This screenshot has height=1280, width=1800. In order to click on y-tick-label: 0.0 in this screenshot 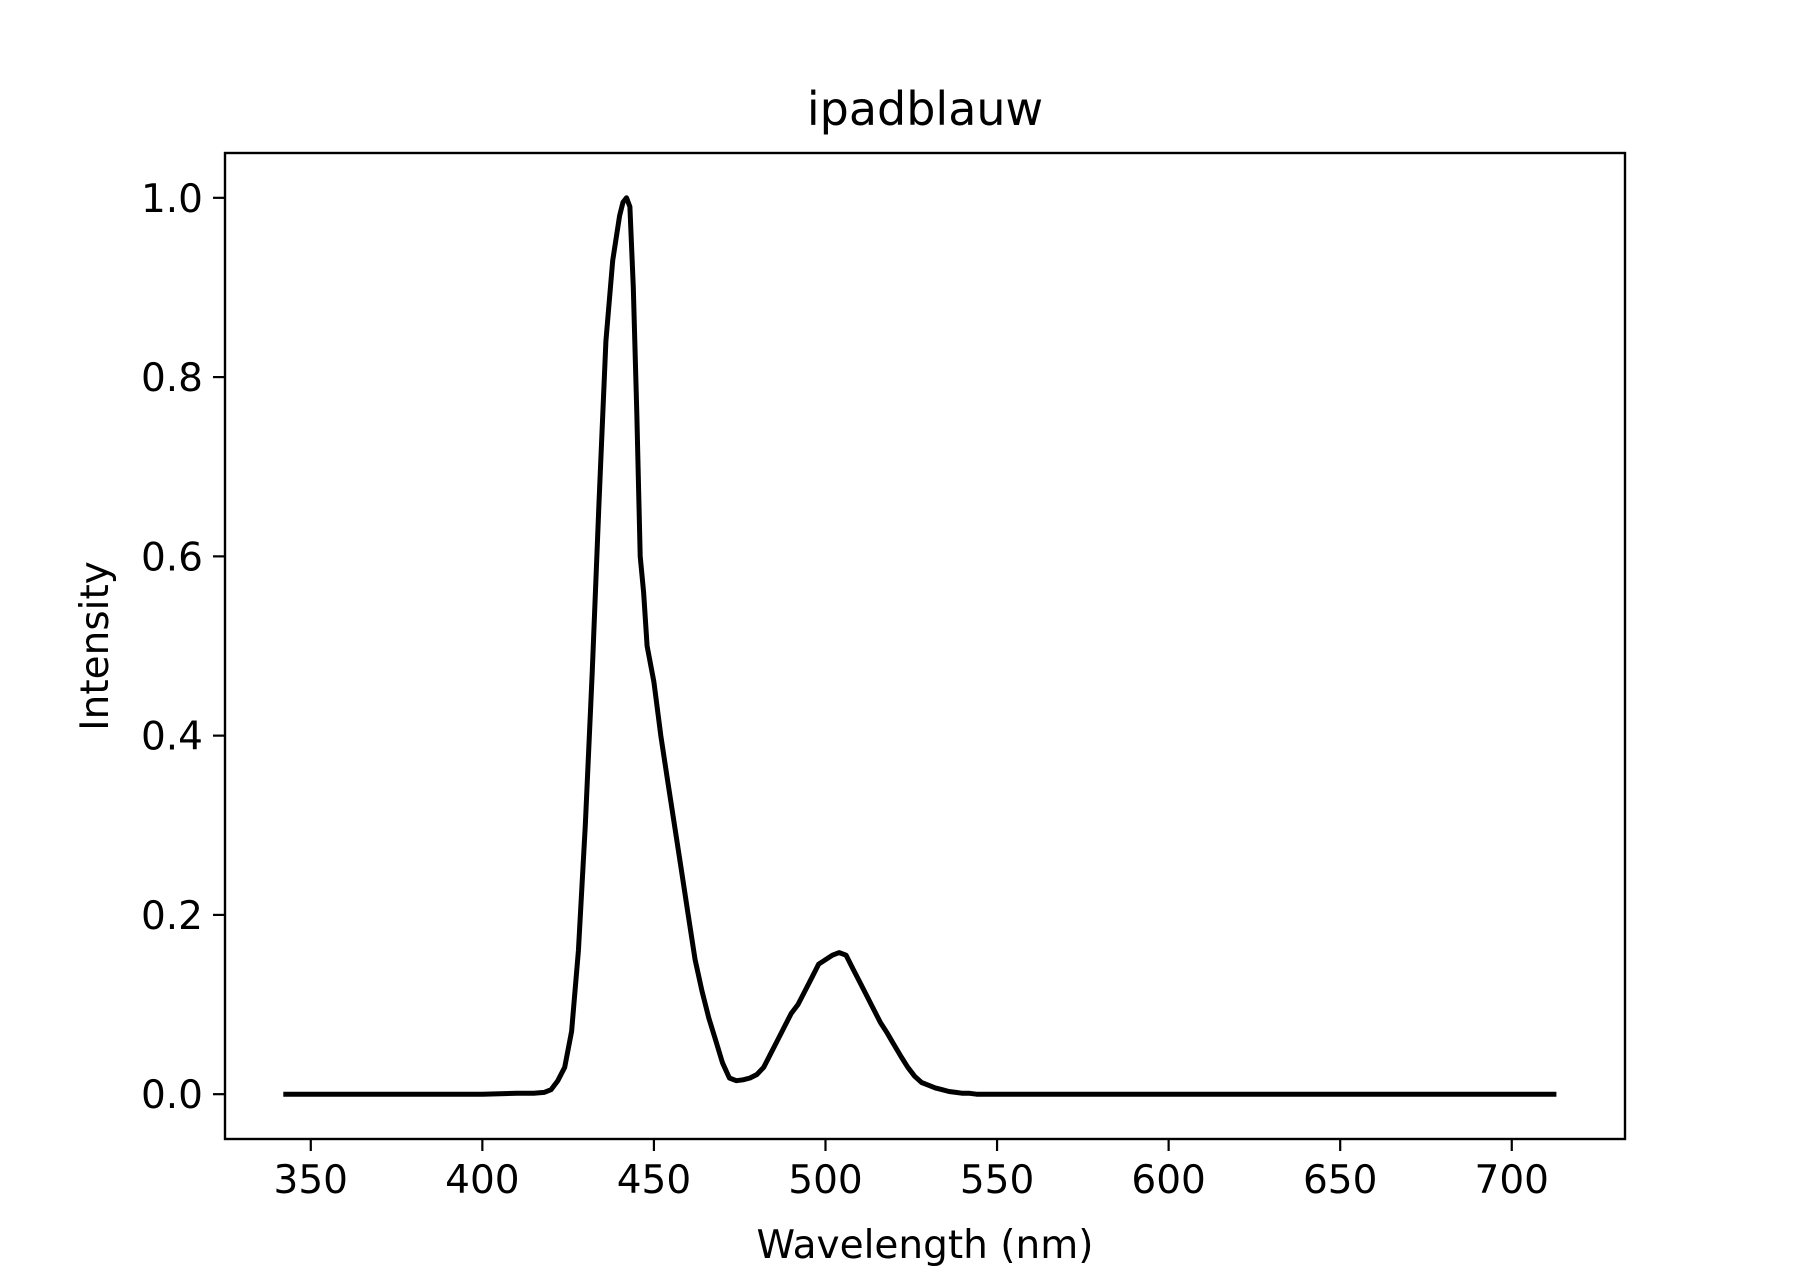, I will do `click(172, 1095)`.